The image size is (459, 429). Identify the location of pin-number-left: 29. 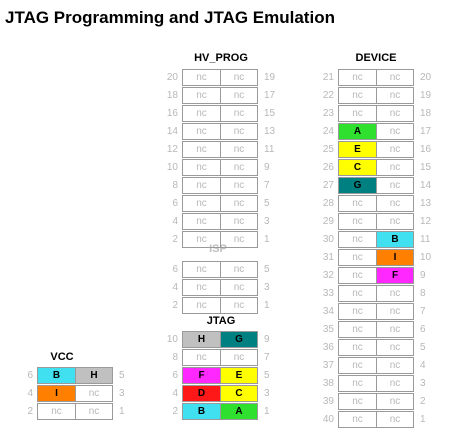
(328, 221).